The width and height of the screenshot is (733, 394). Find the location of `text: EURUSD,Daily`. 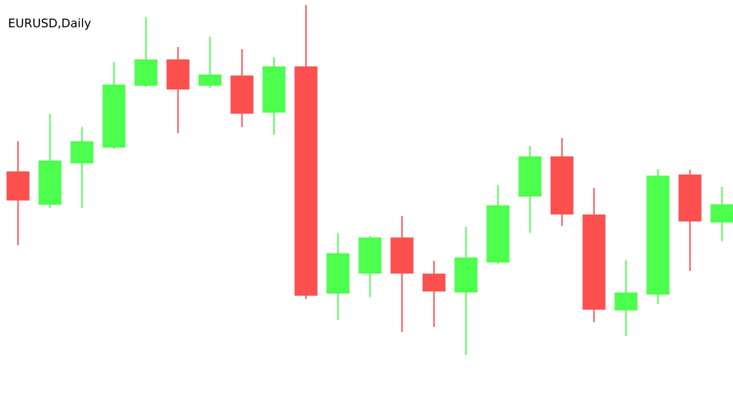

text: EURUSD,Daily is located at coordinates (50, 24).